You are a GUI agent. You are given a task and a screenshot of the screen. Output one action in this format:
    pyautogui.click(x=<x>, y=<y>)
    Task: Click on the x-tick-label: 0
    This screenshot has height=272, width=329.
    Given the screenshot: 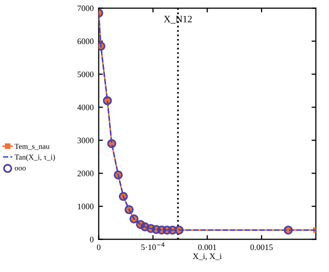 What is the action you would take?
    pyautogui.click(x=98, y=247)
    